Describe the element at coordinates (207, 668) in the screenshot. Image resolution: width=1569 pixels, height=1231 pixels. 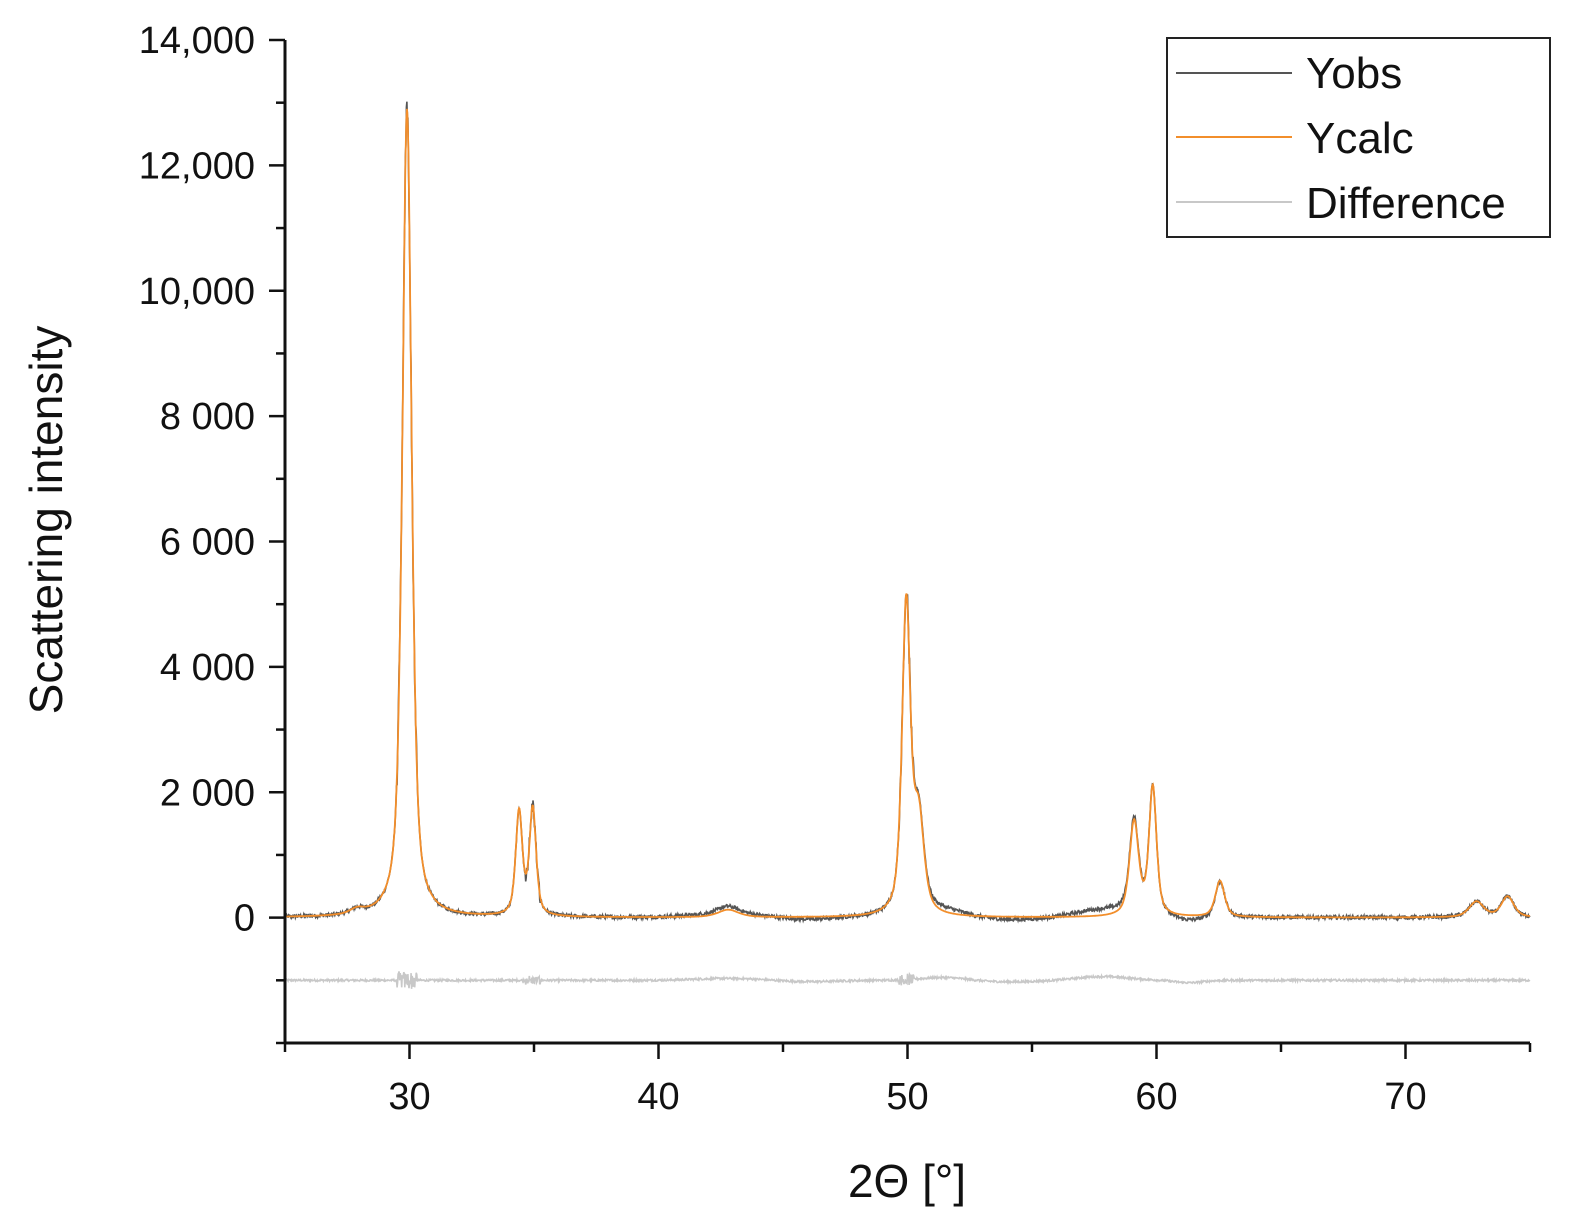
I see `y-tick-label: 4 000` at that location.